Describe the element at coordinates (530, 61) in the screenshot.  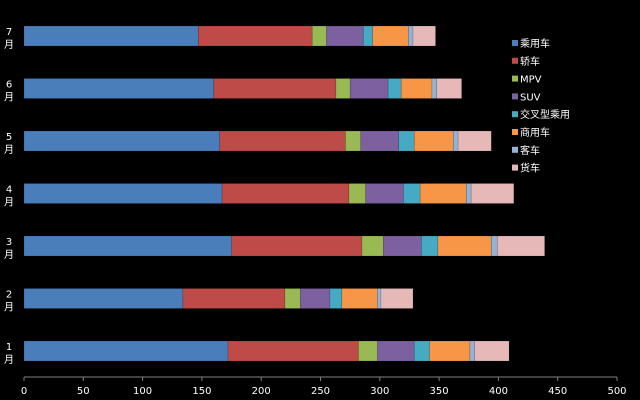
I see `legend-label: 轿车` at that location.